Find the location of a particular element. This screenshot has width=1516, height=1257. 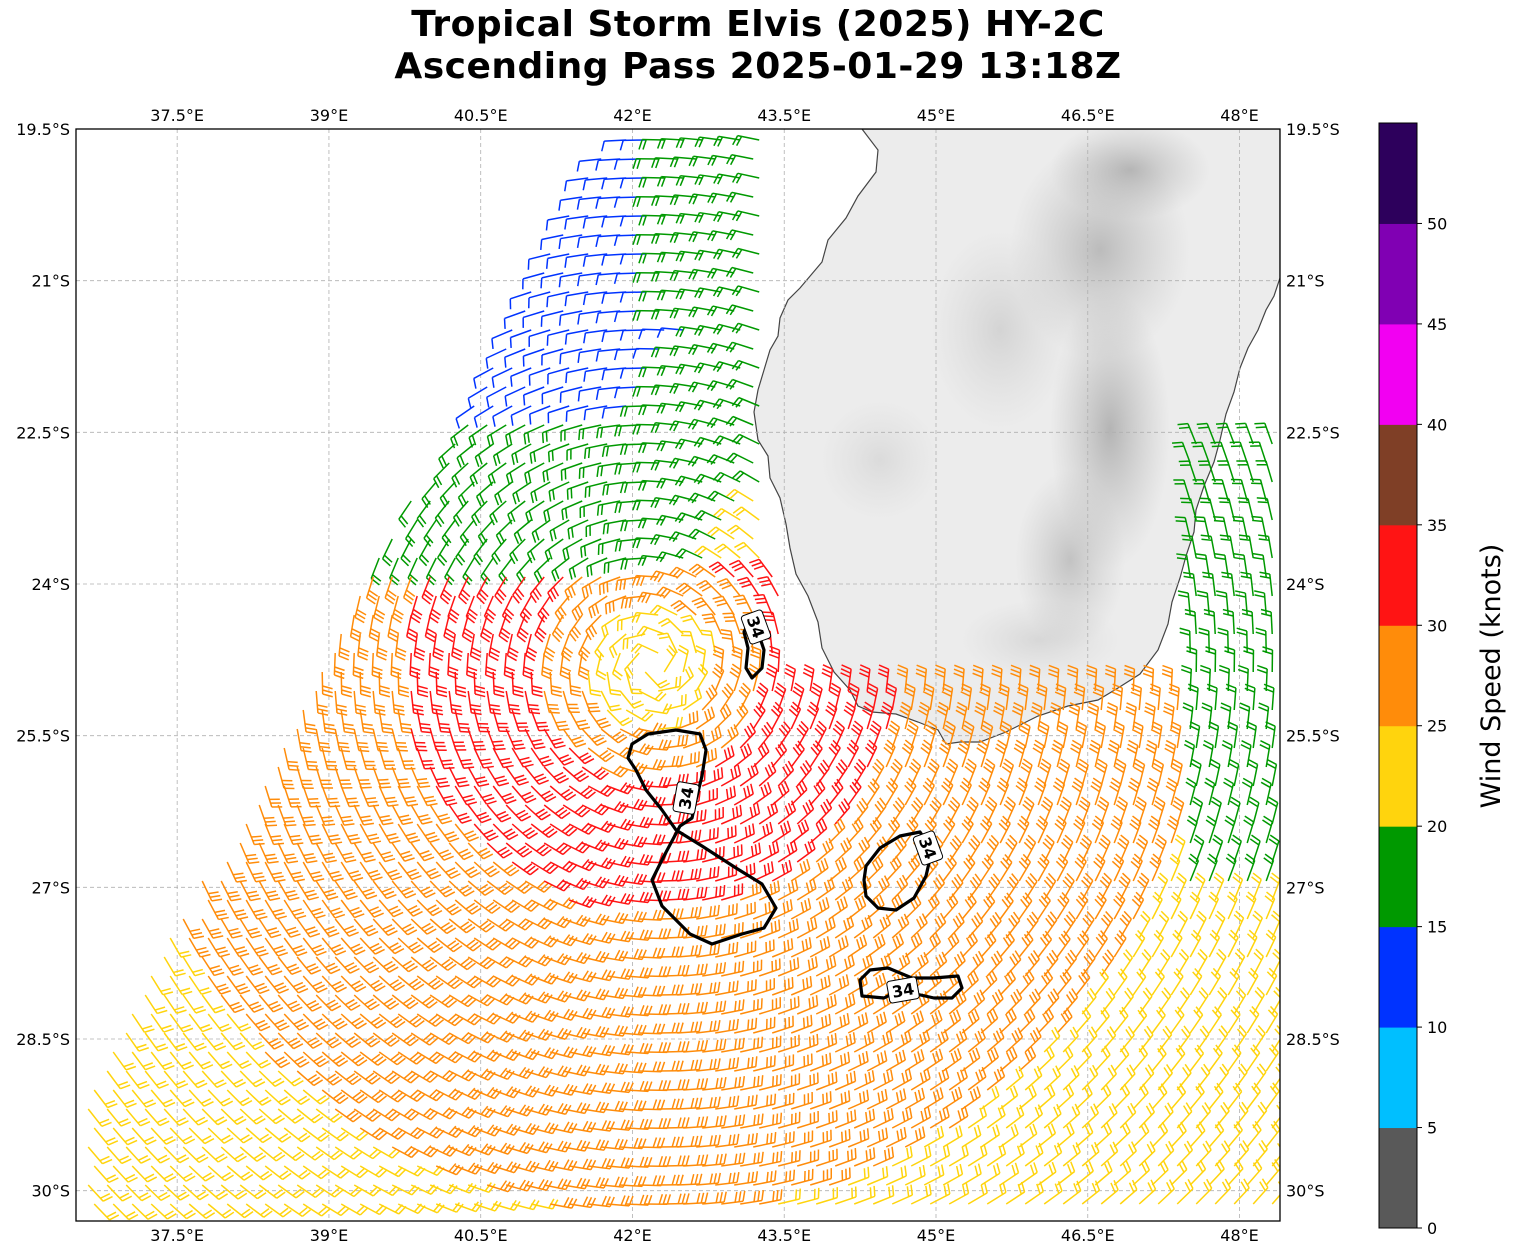

lon-tick-label-bottom-3: 42°E is located at coordinates (632, 1235).